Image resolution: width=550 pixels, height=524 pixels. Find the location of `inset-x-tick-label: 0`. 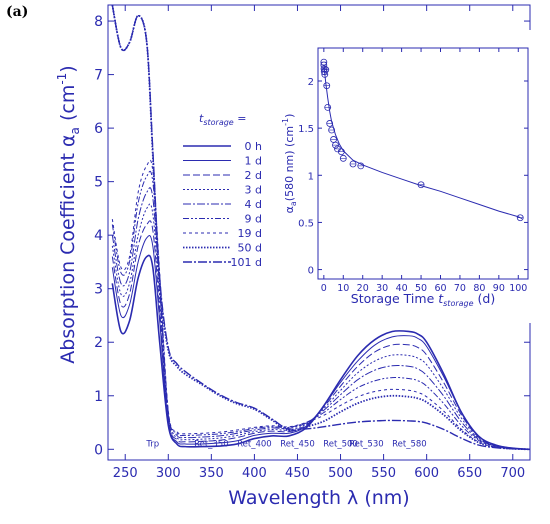

inset-x-tick-label: 0 is located at coordinates (324, 288).